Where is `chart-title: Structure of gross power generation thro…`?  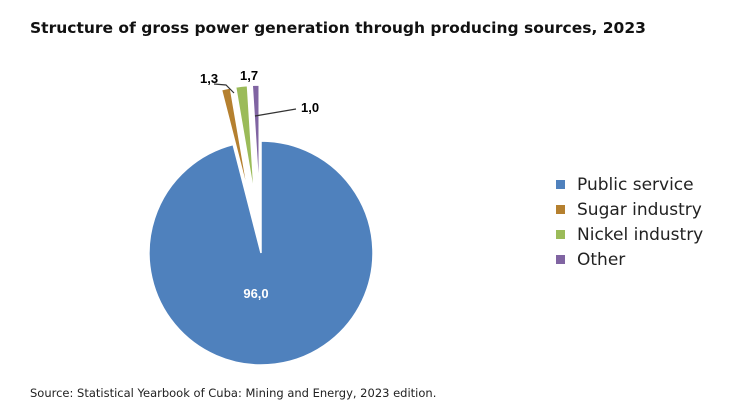
chart-title: Structure of gross power generation thro… is located at coordinates (338, 28).